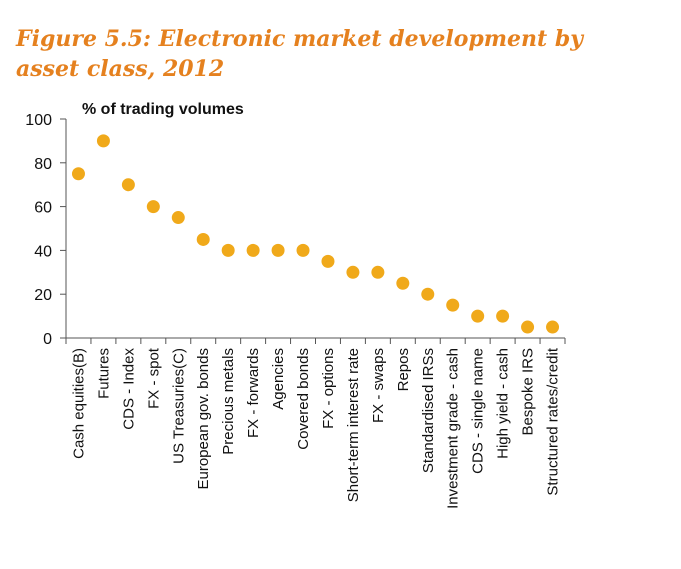 The height and width of the screenshot is (569, 681). I want to click on x-tick-label: CDS - single name, so click(478, 411).